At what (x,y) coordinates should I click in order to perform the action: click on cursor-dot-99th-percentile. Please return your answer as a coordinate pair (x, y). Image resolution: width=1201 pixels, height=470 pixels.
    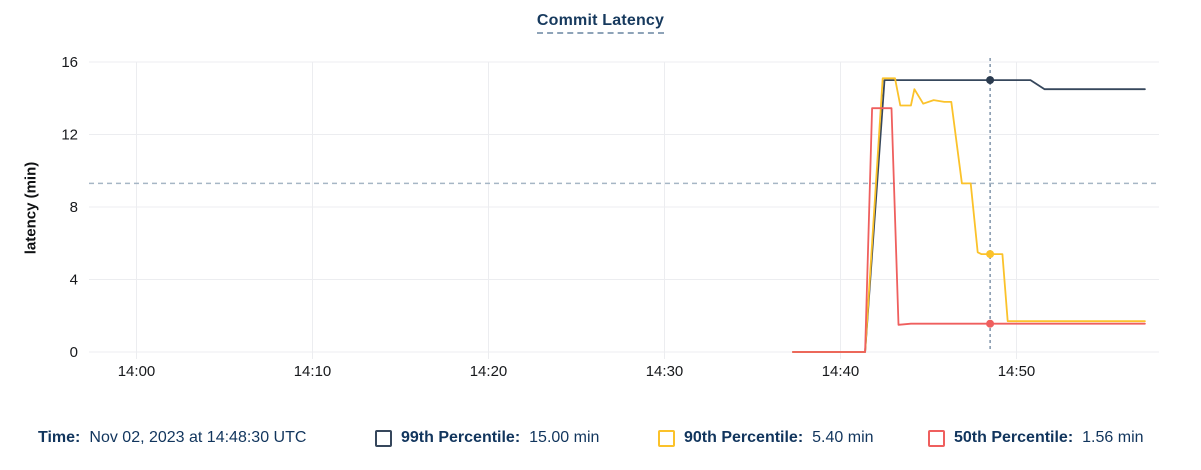
    Looking at the image, I should click on (990, 80).